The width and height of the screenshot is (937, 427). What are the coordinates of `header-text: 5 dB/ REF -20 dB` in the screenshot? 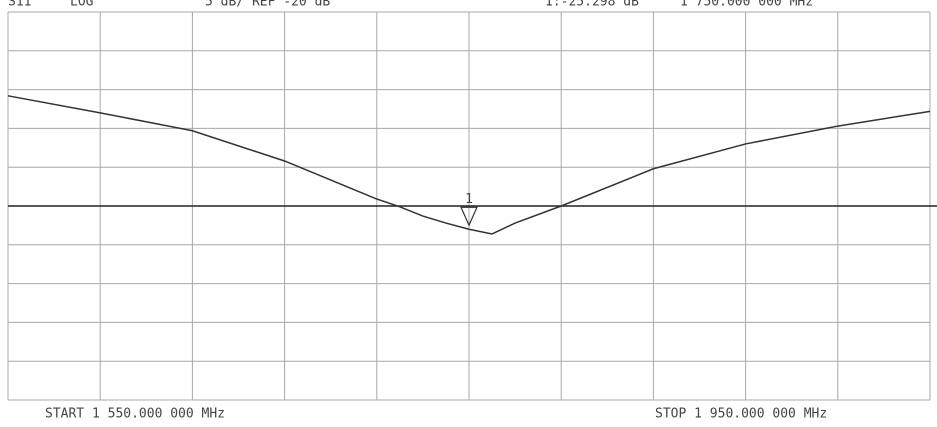 It's located at (267, 5).